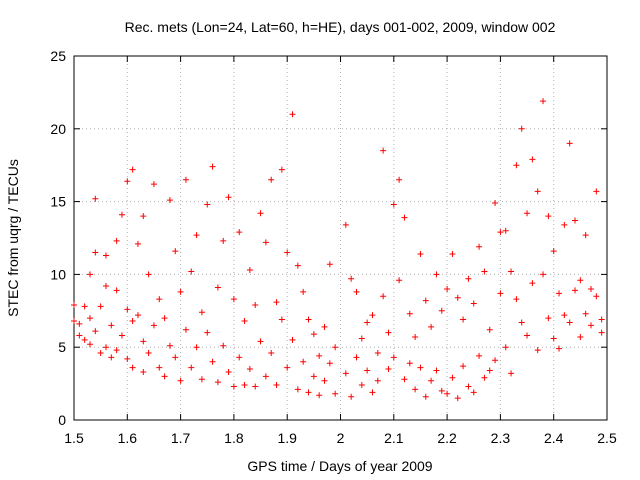 The image size is (640, 480). What do you see at coordinates (554, 438) in the screenshot?
I see `x-tick-label: 2.4` at bounding box center [554, 438].